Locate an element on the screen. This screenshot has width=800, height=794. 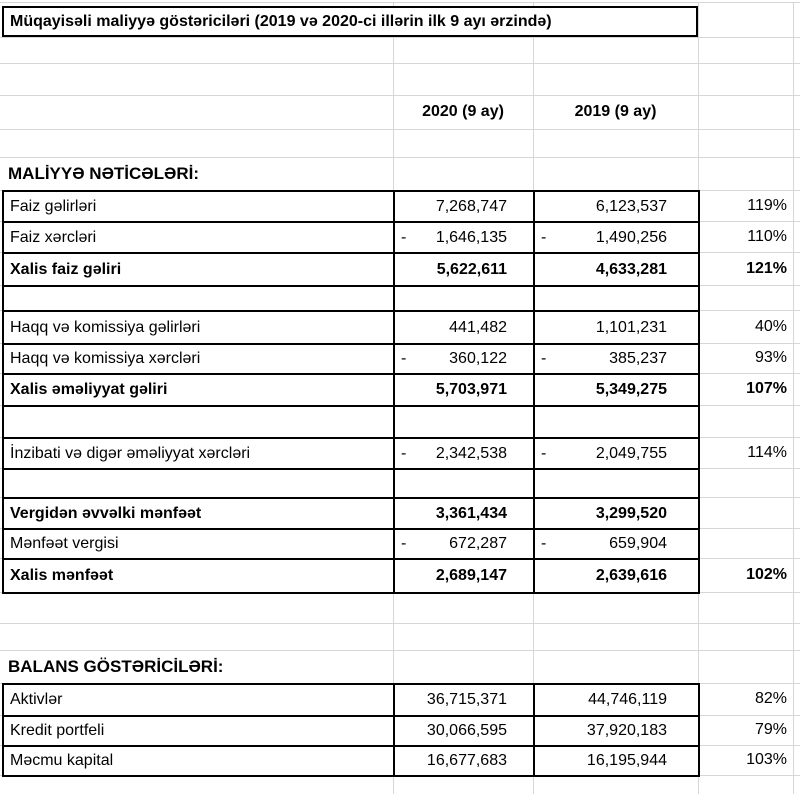
section-header-financial-results: MALİYYƏ NƏTİCƏLƏRİ: is located at coordinates (255, 173).